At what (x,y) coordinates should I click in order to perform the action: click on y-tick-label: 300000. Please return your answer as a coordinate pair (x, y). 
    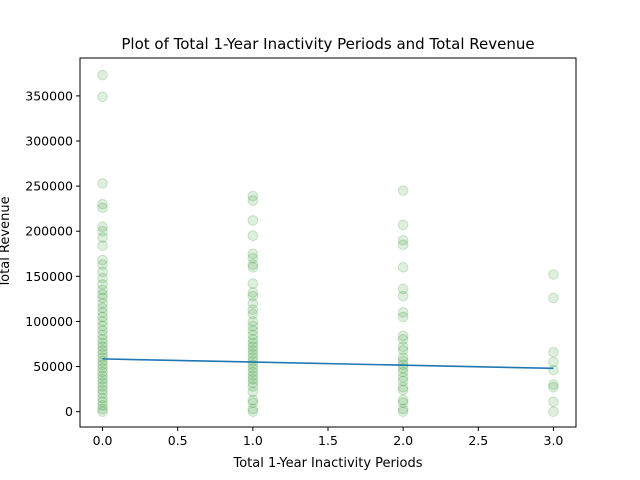
    Looking at the image, I should click on (49, 141).